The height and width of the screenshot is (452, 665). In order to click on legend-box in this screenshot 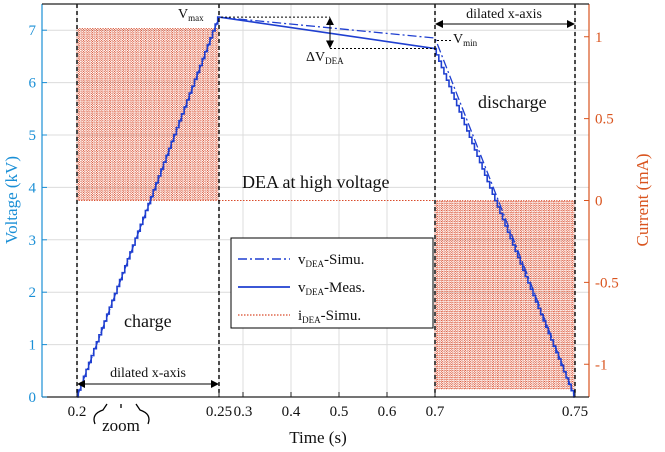, I will do `click(332, 283)`.